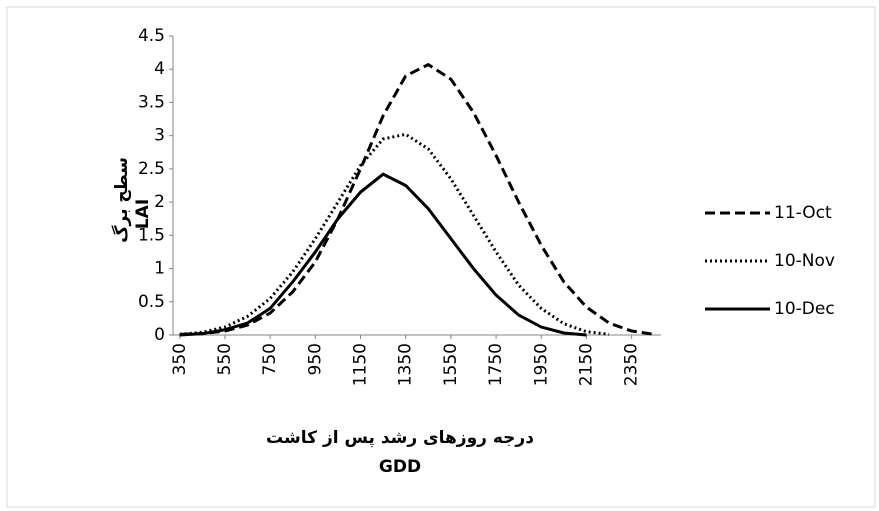 The height and width of the screenshot is (511, 879). I want to click on y-tick-label: 0.5, so click(151, 302).